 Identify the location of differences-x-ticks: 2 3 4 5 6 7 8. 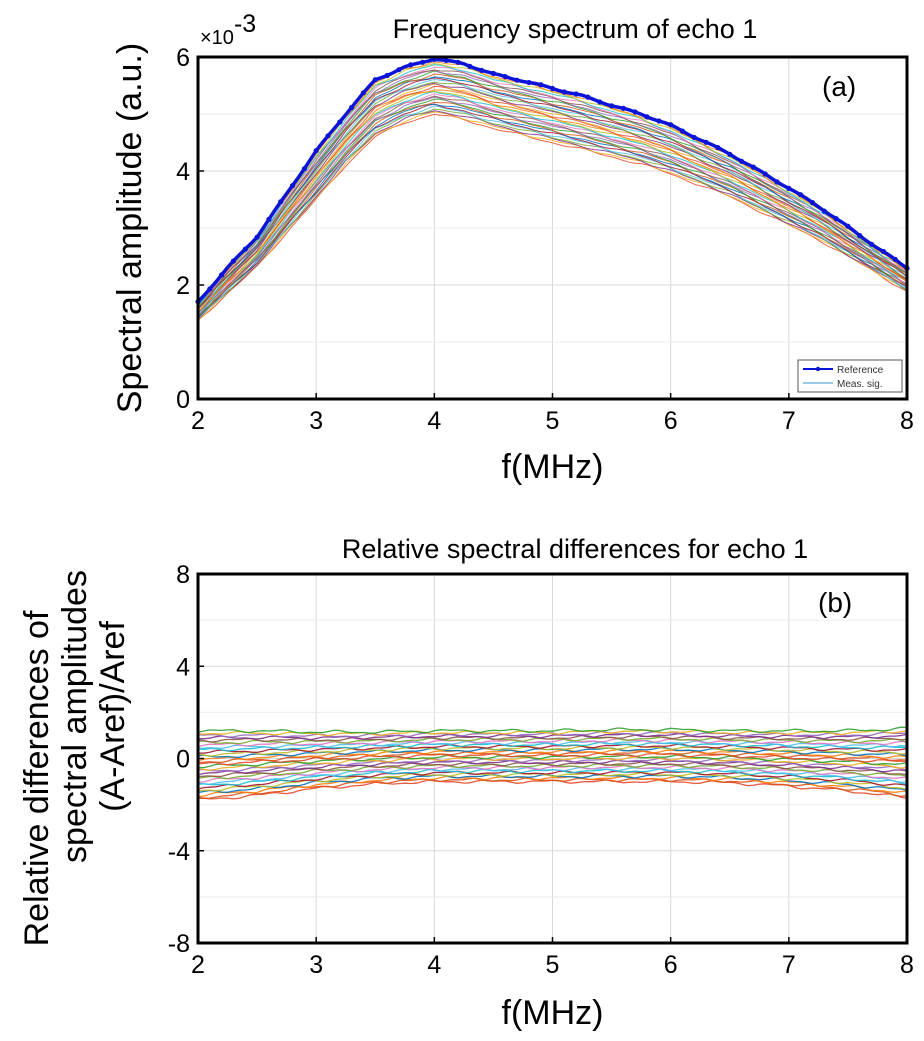
(552, 958).